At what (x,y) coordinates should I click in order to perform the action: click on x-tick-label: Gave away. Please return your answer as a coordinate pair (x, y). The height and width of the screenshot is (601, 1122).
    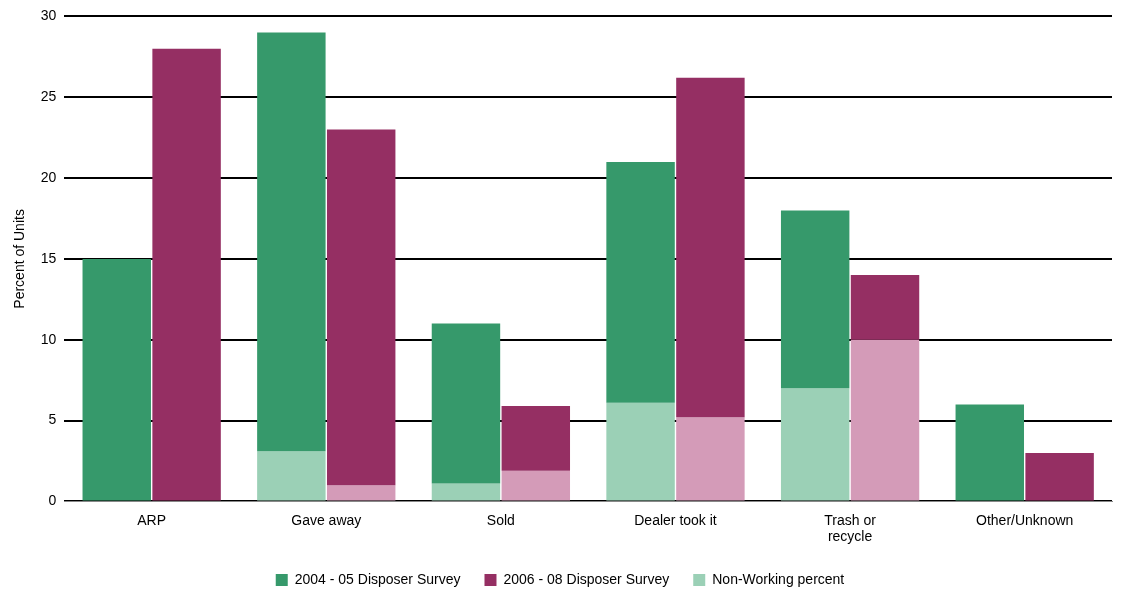
    Looking at the image, I should click on (326, 519).